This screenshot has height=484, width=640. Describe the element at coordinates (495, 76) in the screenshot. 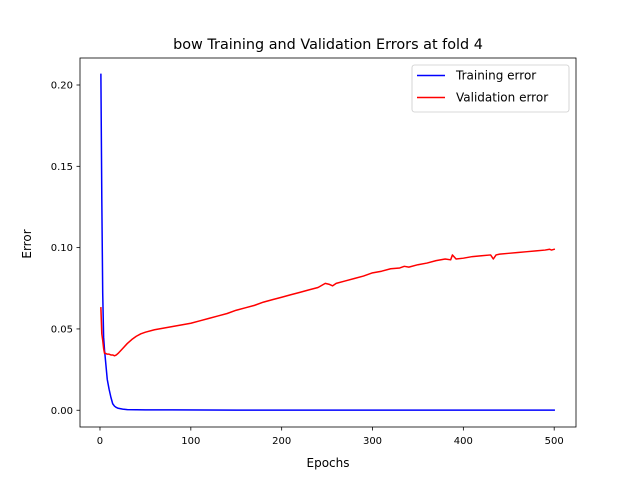

I see `legend-label-training: Training error` at that location.